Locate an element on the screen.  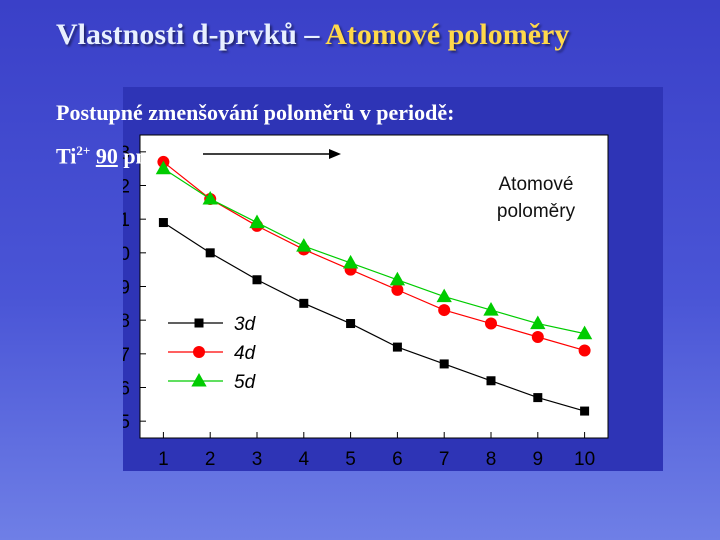
x-tick-label: 6 is located at coordinates (397, 459).